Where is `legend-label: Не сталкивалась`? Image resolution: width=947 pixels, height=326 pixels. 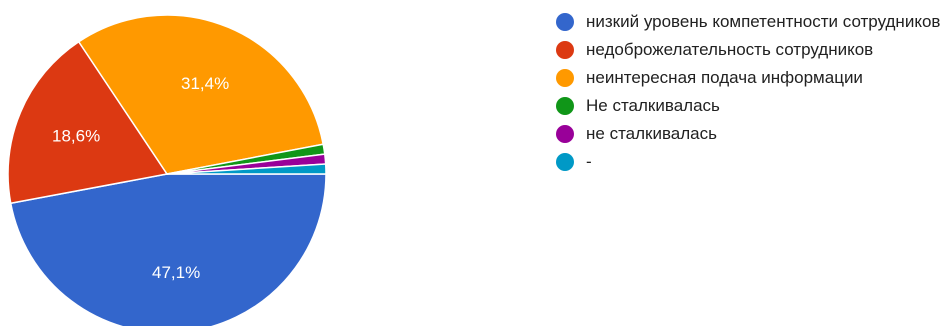 legend-label: Не сталкивалась is located at coordinates (653, 105).